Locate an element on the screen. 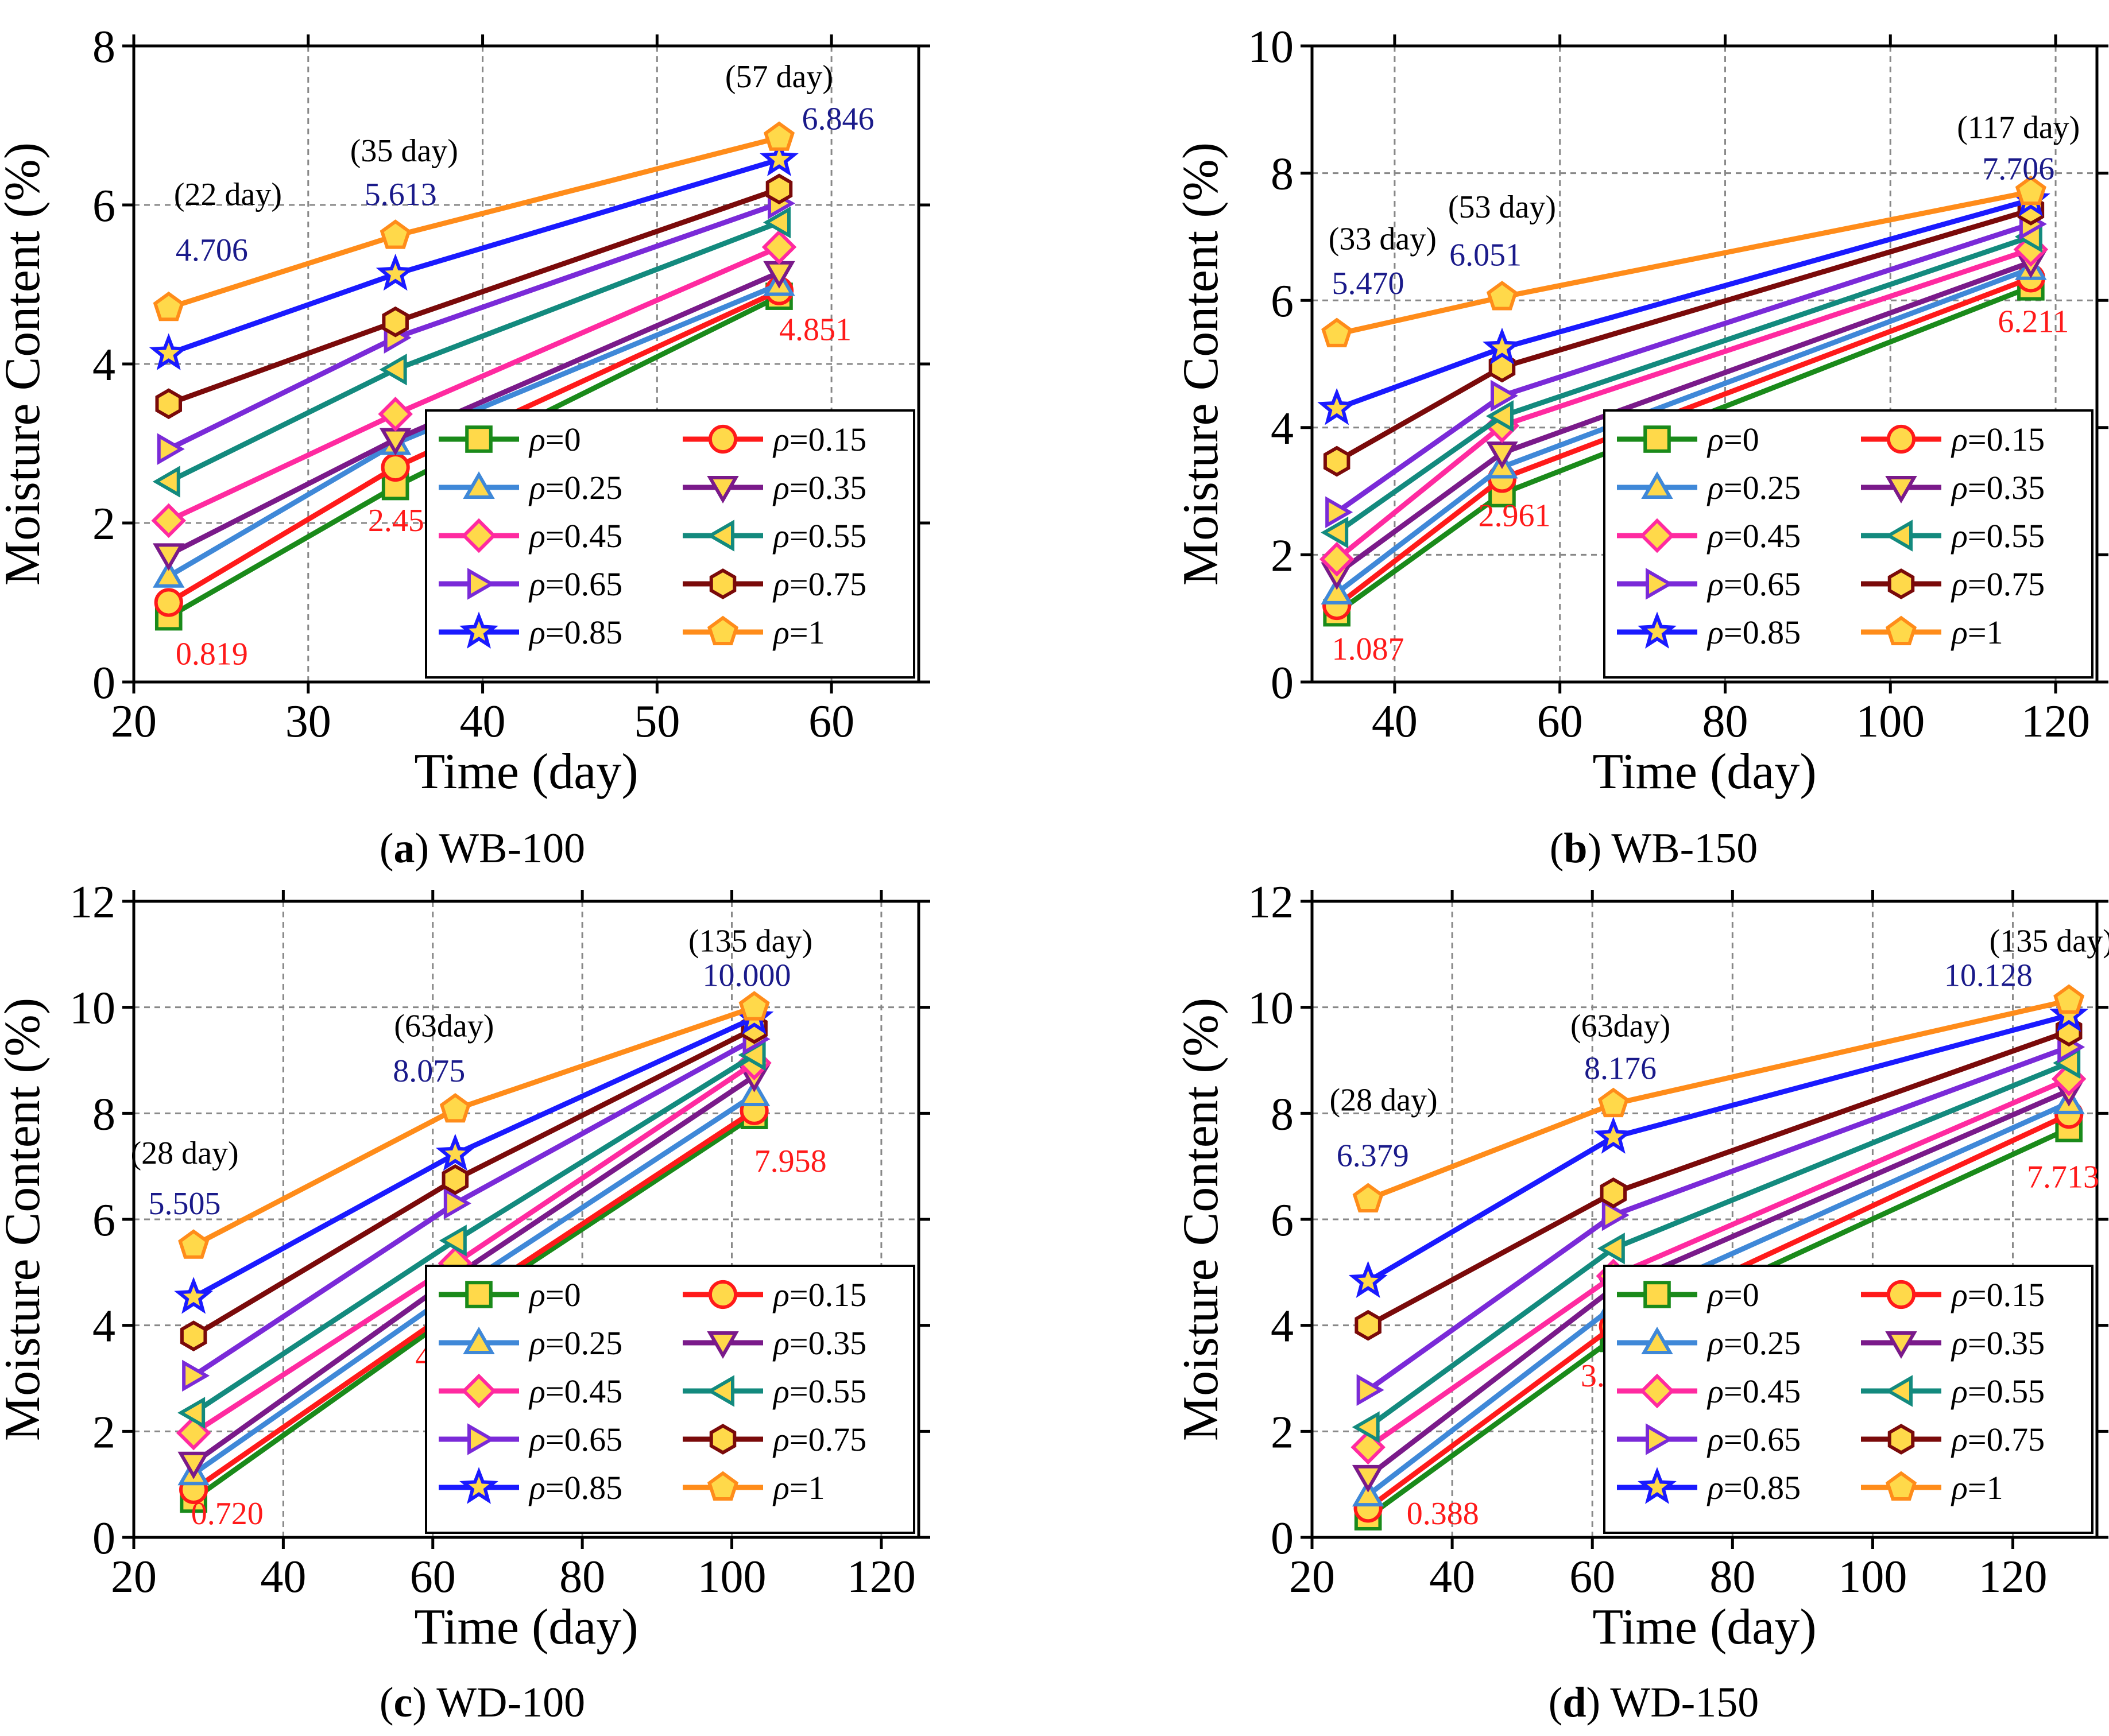  legend-label: ρ=0.85 is located at coordinates (1753, 1487).